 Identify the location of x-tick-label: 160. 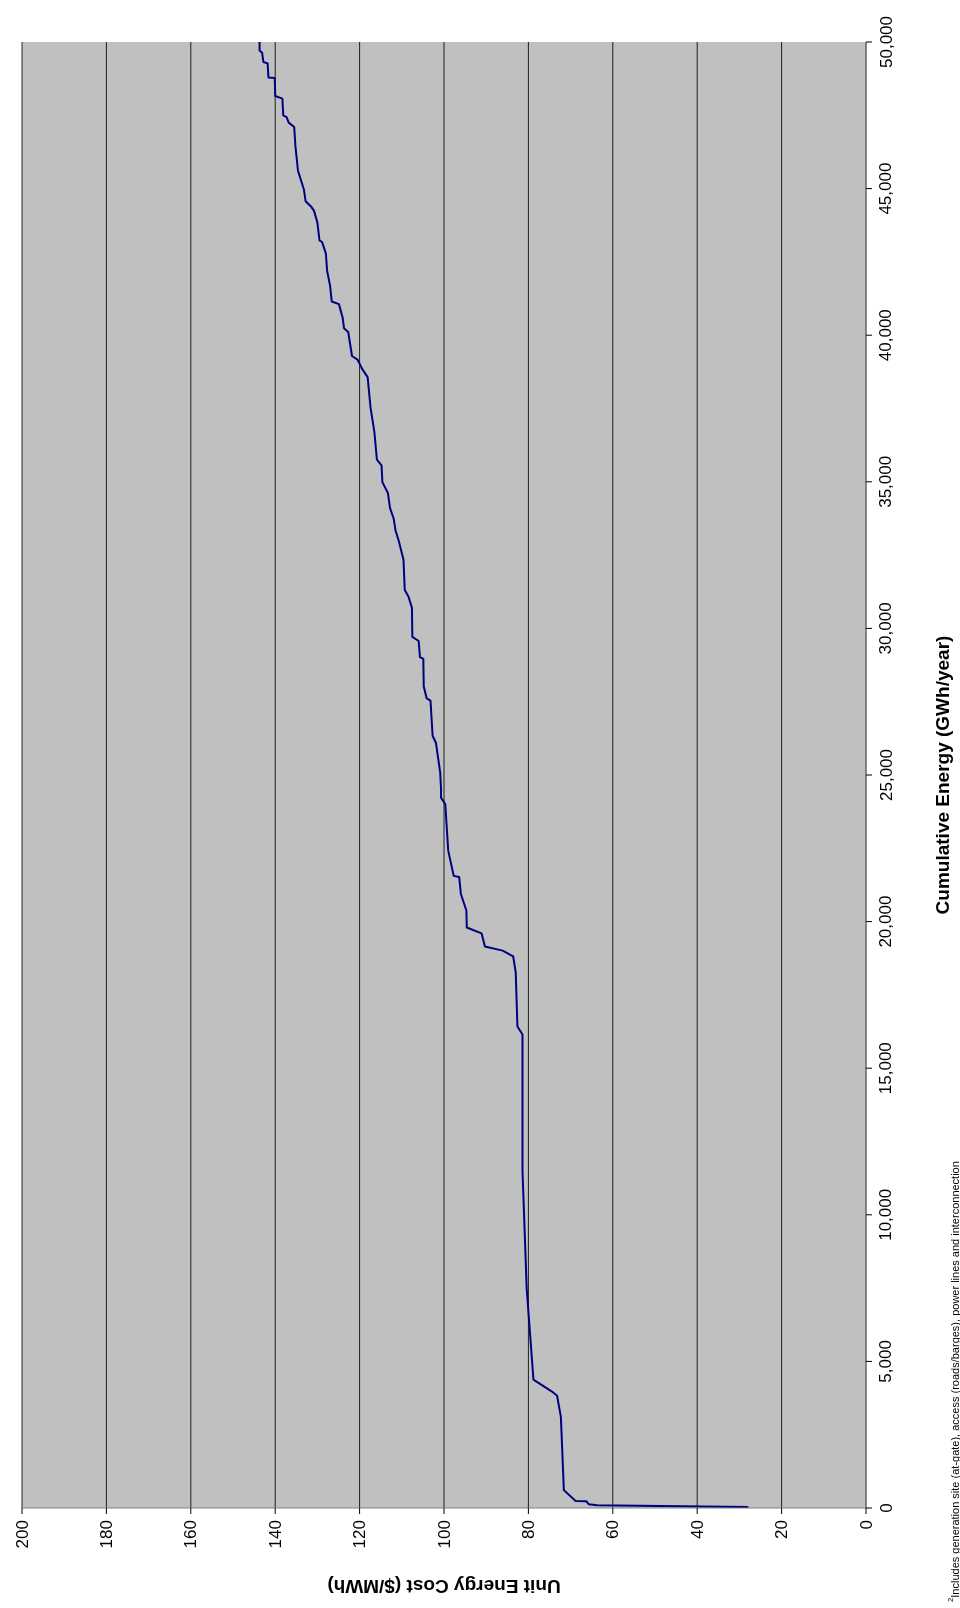
(191, 1534).